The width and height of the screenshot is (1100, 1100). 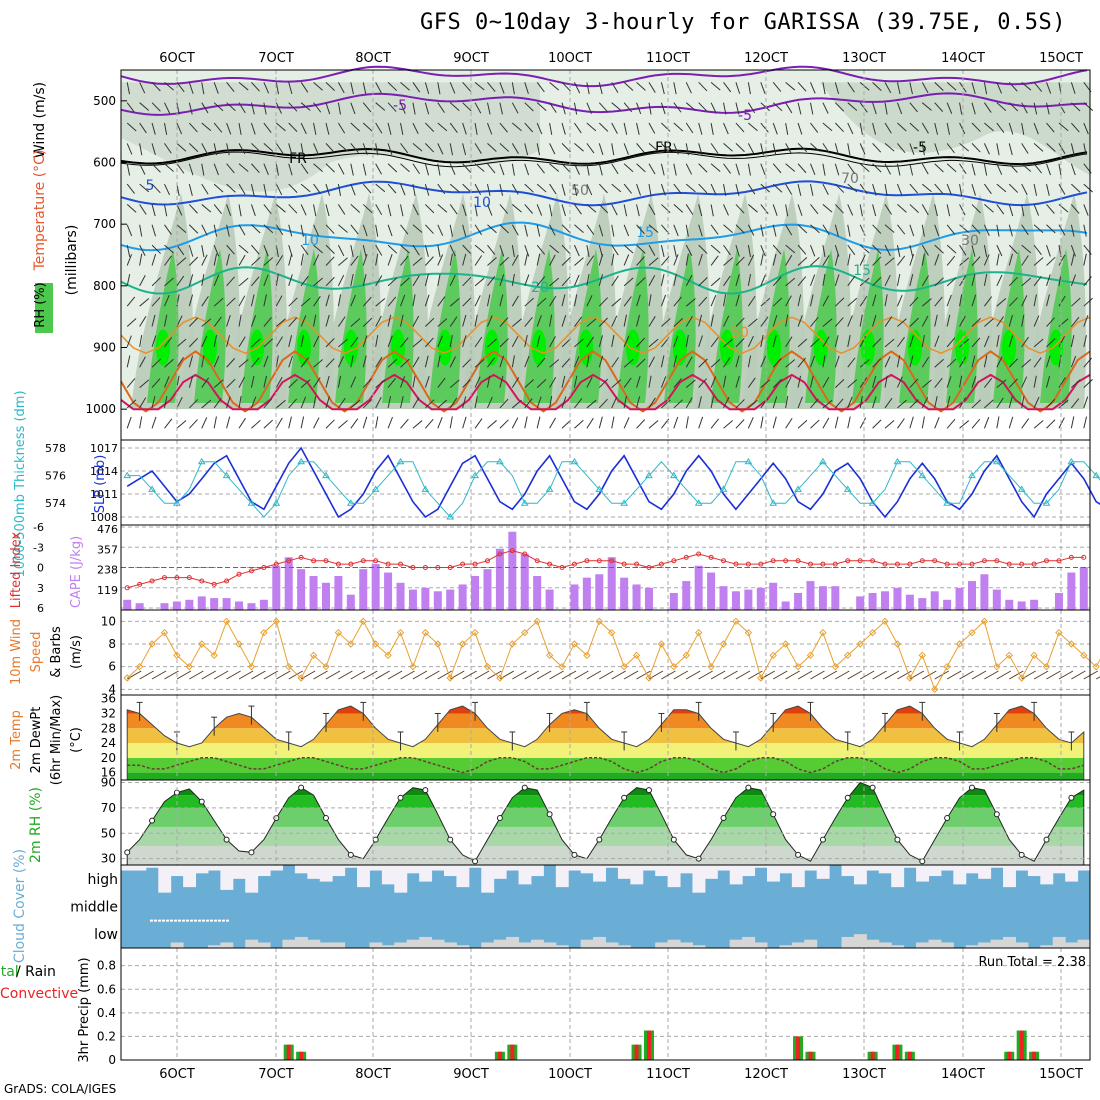 I want to click on contour-label: FR, so click(x=298, y=159).